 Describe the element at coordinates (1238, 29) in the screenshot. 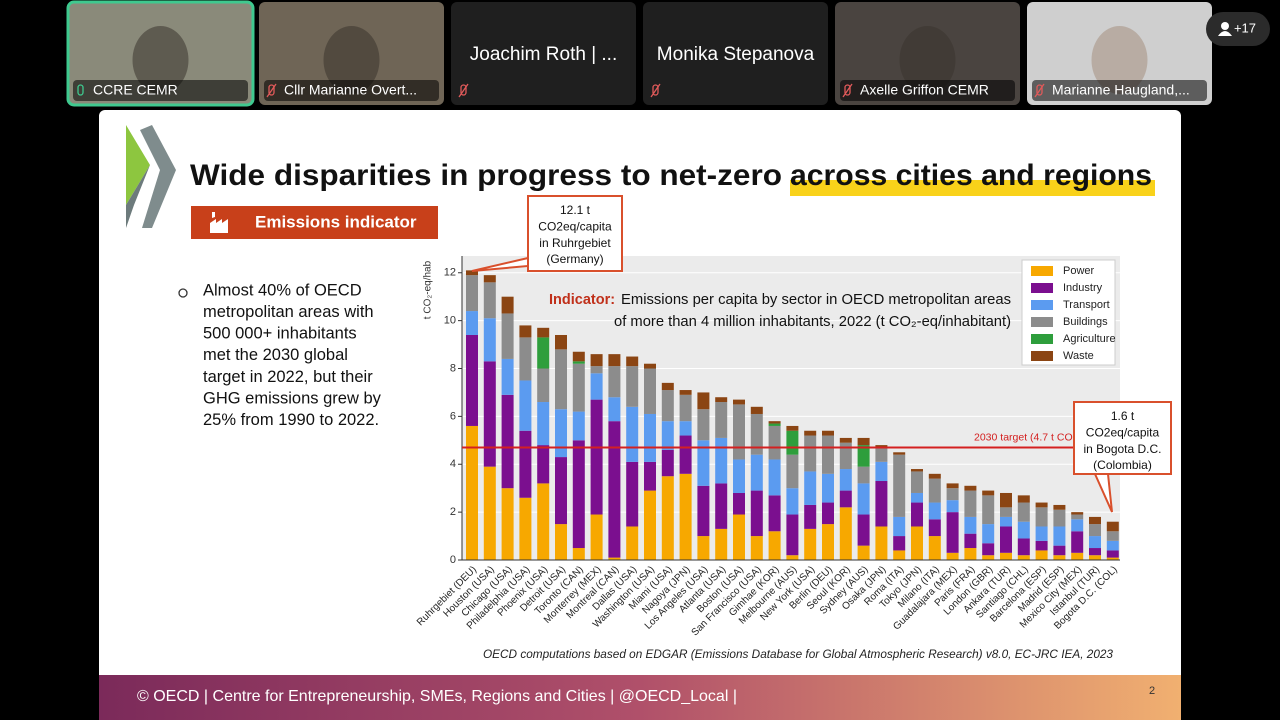

I see `participants-button` at that location.